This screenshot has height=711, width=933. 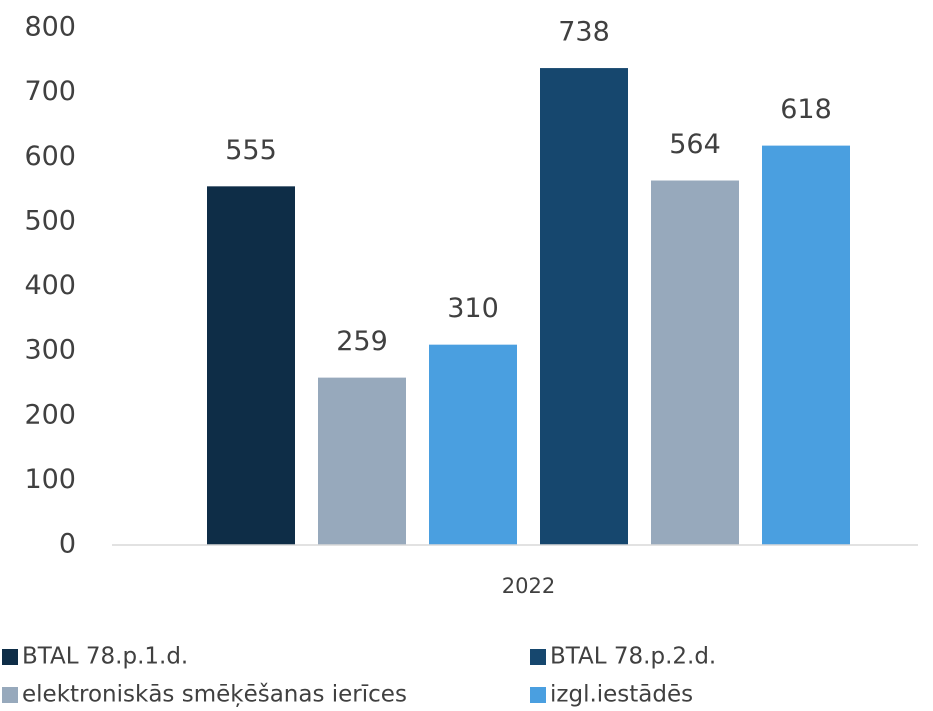 I want to click on y-tick-label: 700, so click(x=50, y=91).